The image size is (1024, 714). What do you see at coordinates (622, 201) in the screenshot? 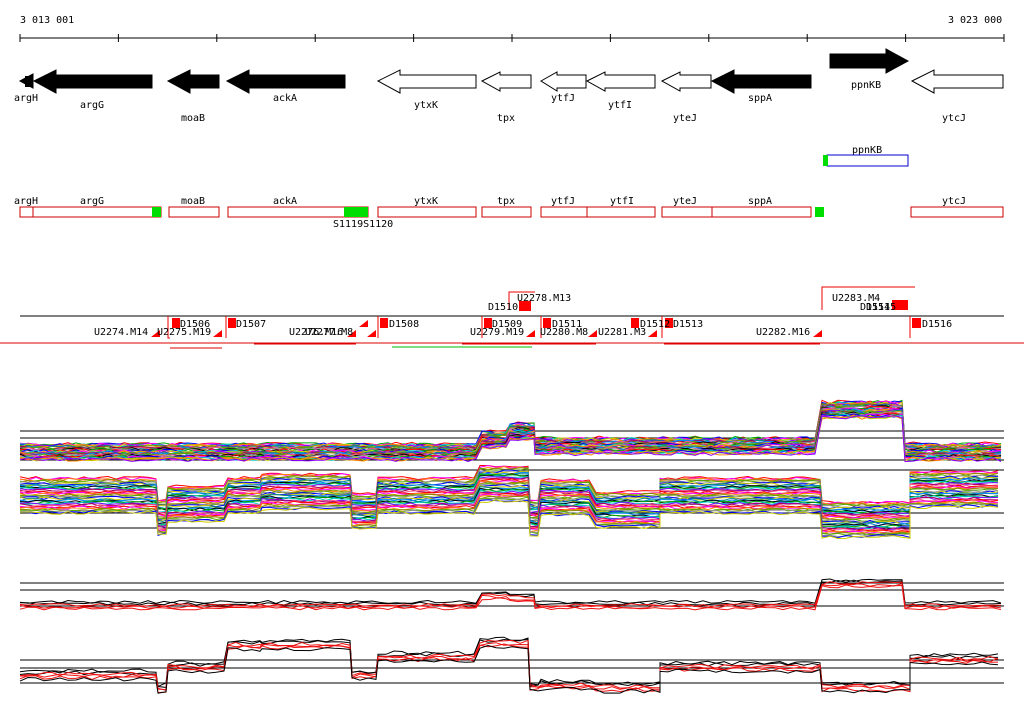
I see `minus-cds-label-ytfI: ytfI` at bounding box center [622, 201].